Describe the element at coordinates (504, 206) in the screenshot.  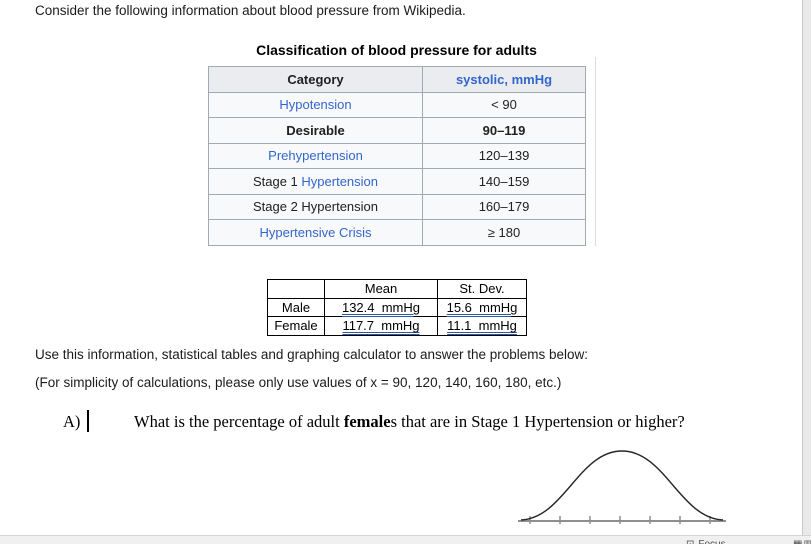
I see `systolic-cell: 160–179` at that location.